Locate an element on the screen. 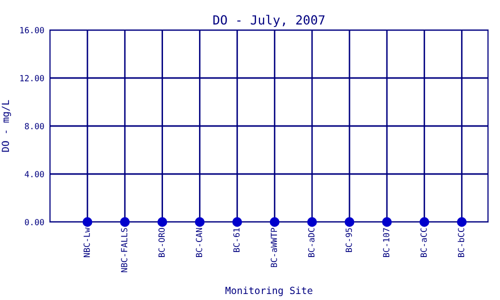 The width and height of the screenshot is (500, 300). x-tick-label: BC-aDC is located at coordinates (311, 242).